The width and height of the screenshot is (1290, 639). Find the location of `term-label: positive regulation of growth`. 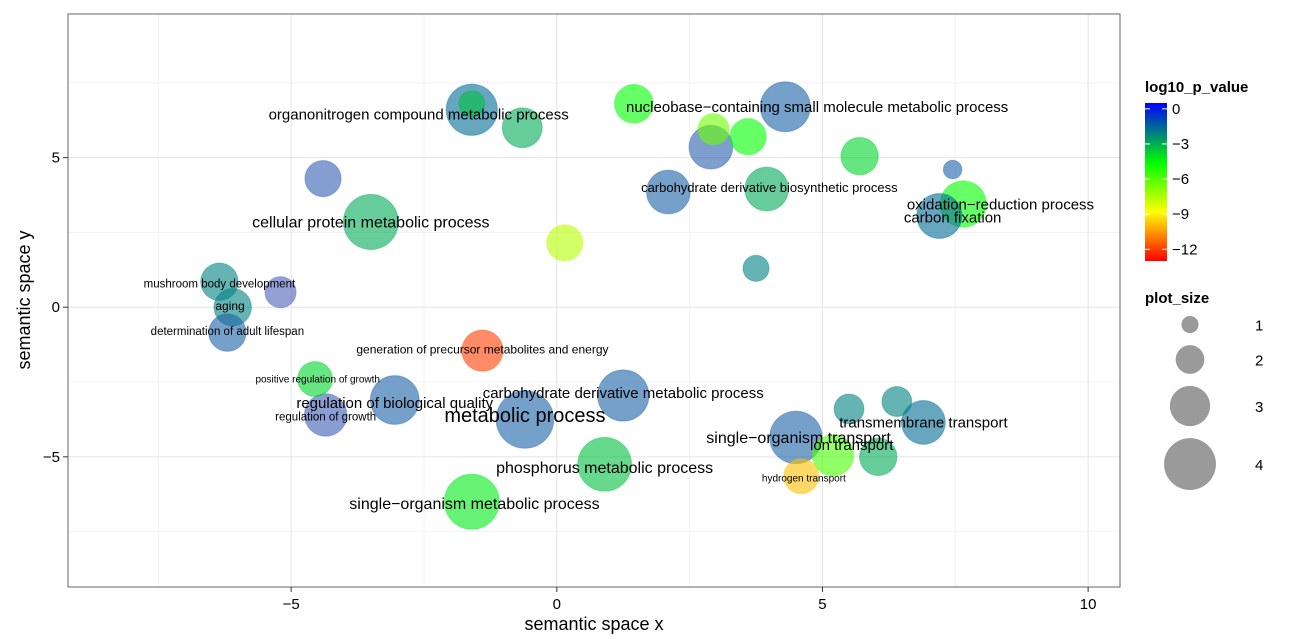

term-label: positive regulation of growth is located at coordinates (317, 380).